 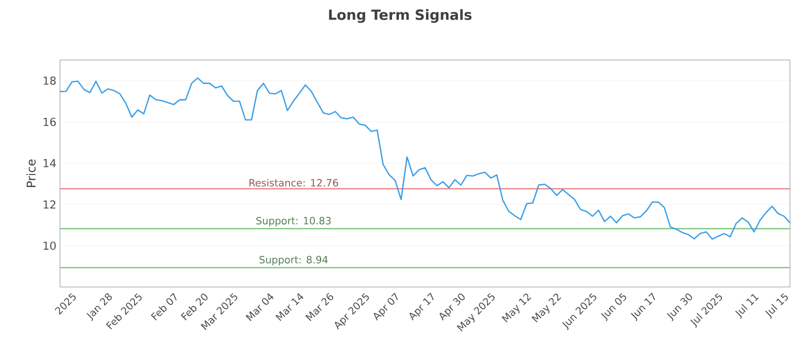 I want to click on x-tick-label: Mar 26, so click(x=319, y=307).